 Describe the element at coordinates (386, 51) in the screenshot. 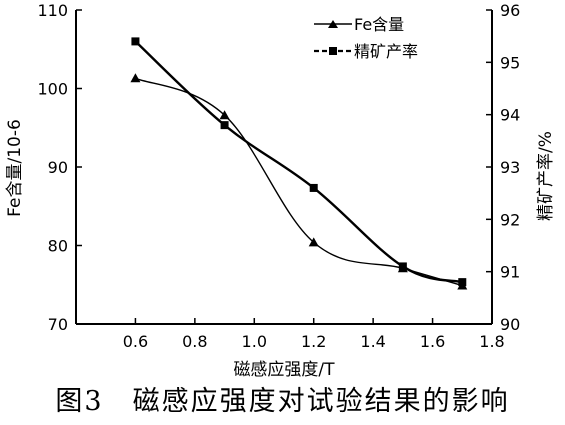

I see `legend-label-yield: 精矿产率` at that location.